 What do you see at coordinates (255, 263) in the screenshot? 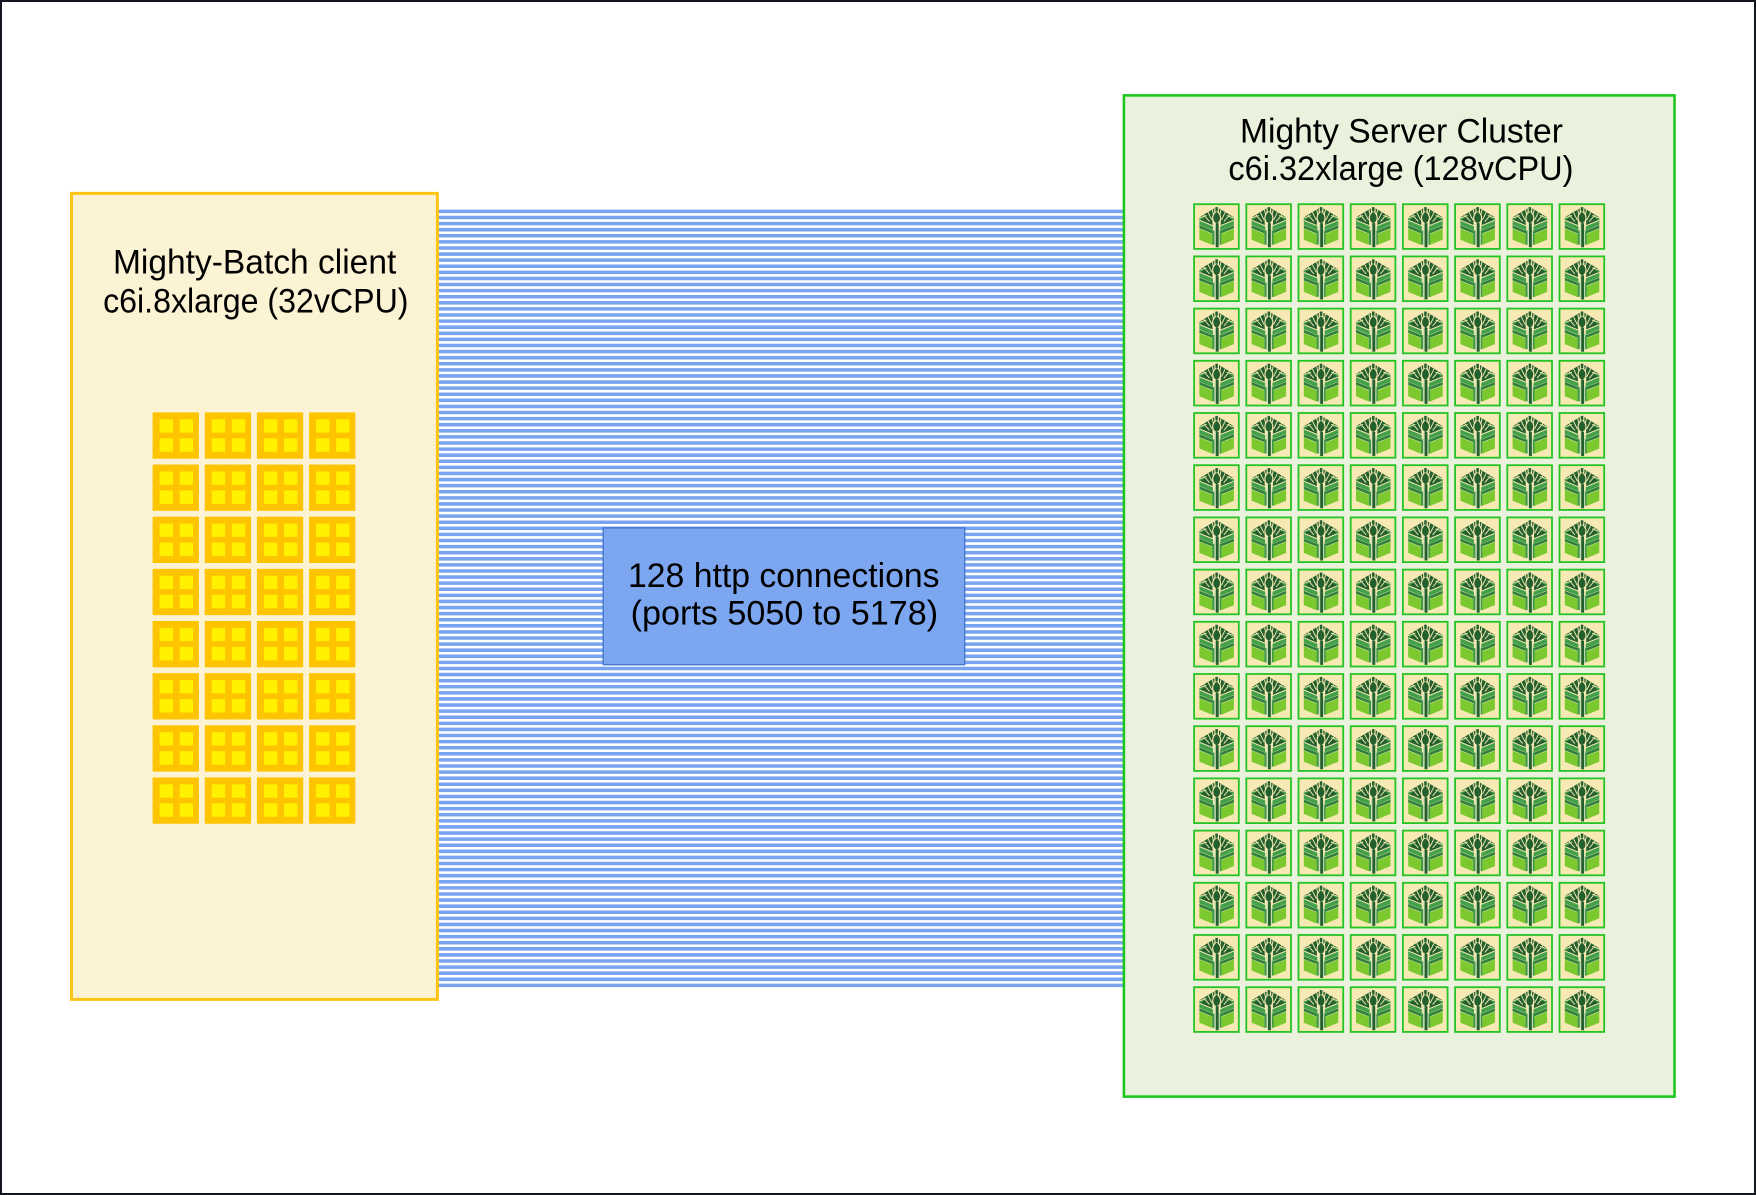
I see `svg-text: Mighty-Batch client` at bounding box center [255, 263].